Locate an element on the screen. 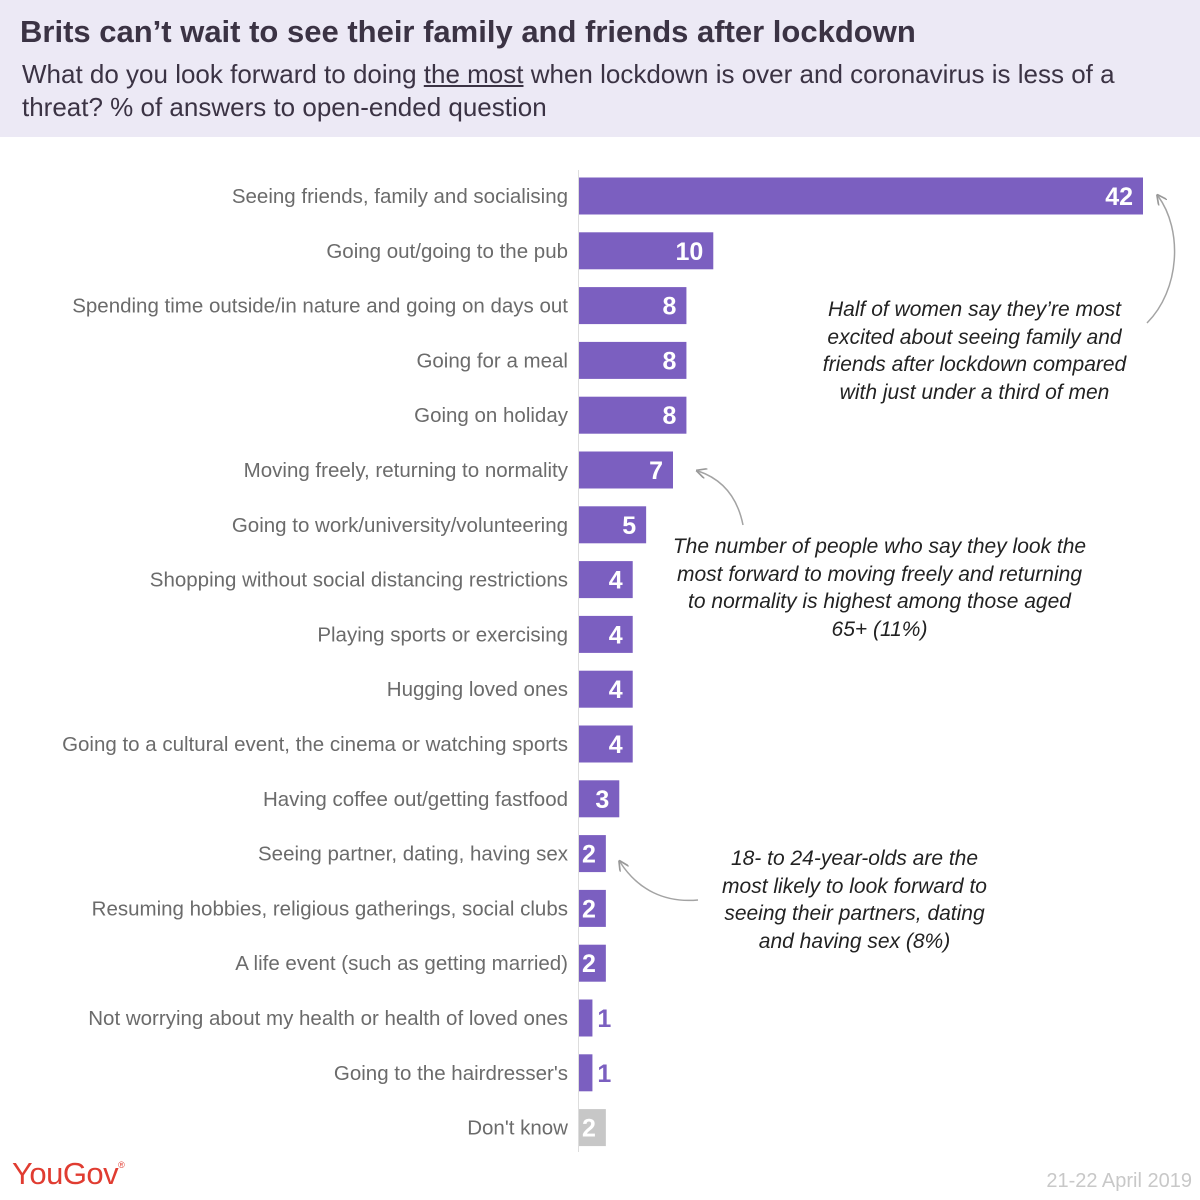 This screenshot has width=1200, height=1200. category-label: Going to work/university/volunteering is located at coordinates (400, 525).